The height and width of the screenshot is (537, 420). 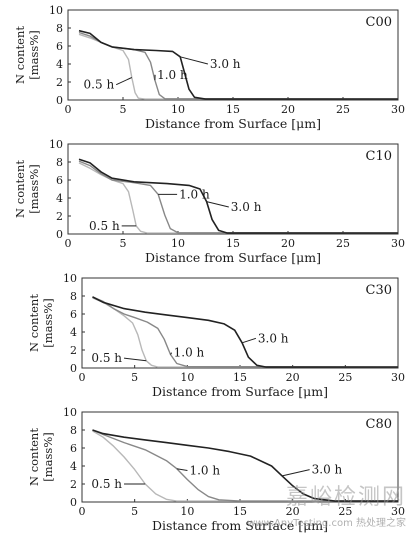 I want to click on panel-title: C30, so click(x=379, y=290).